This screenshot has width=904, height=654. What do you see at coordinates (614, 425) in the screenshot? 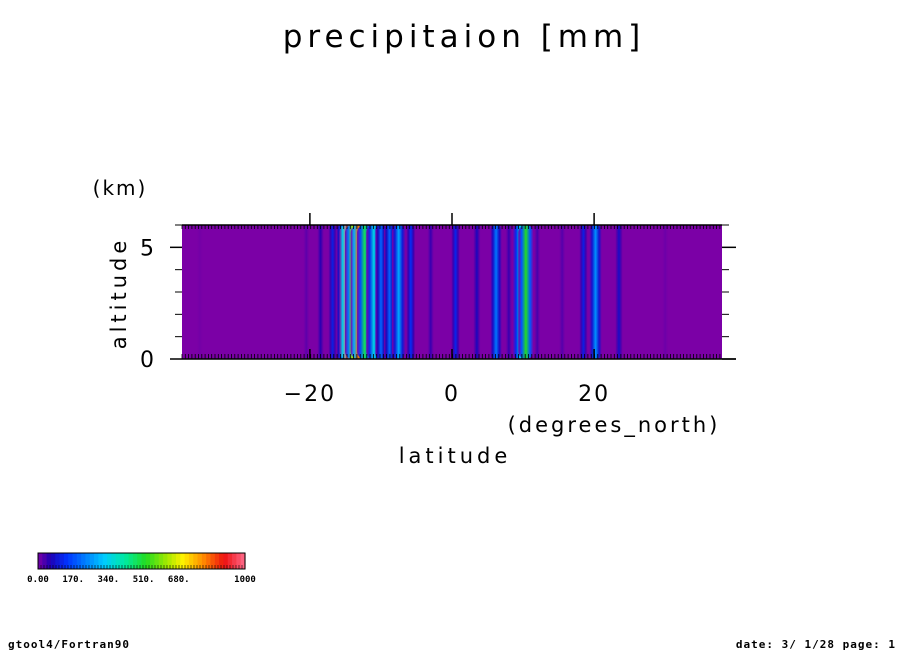
I see `x-axis-unit: (degrees_north)` at bounding box center [614, 425].